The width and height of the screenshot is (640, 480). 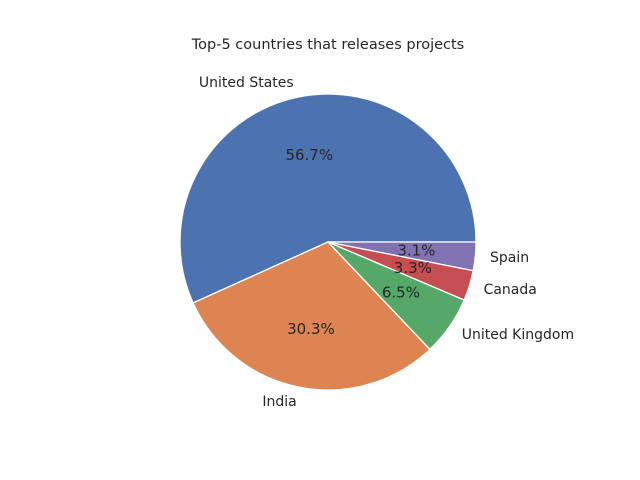 I want to click on slice-label-united-states: United States, so click(x=246, y=83).